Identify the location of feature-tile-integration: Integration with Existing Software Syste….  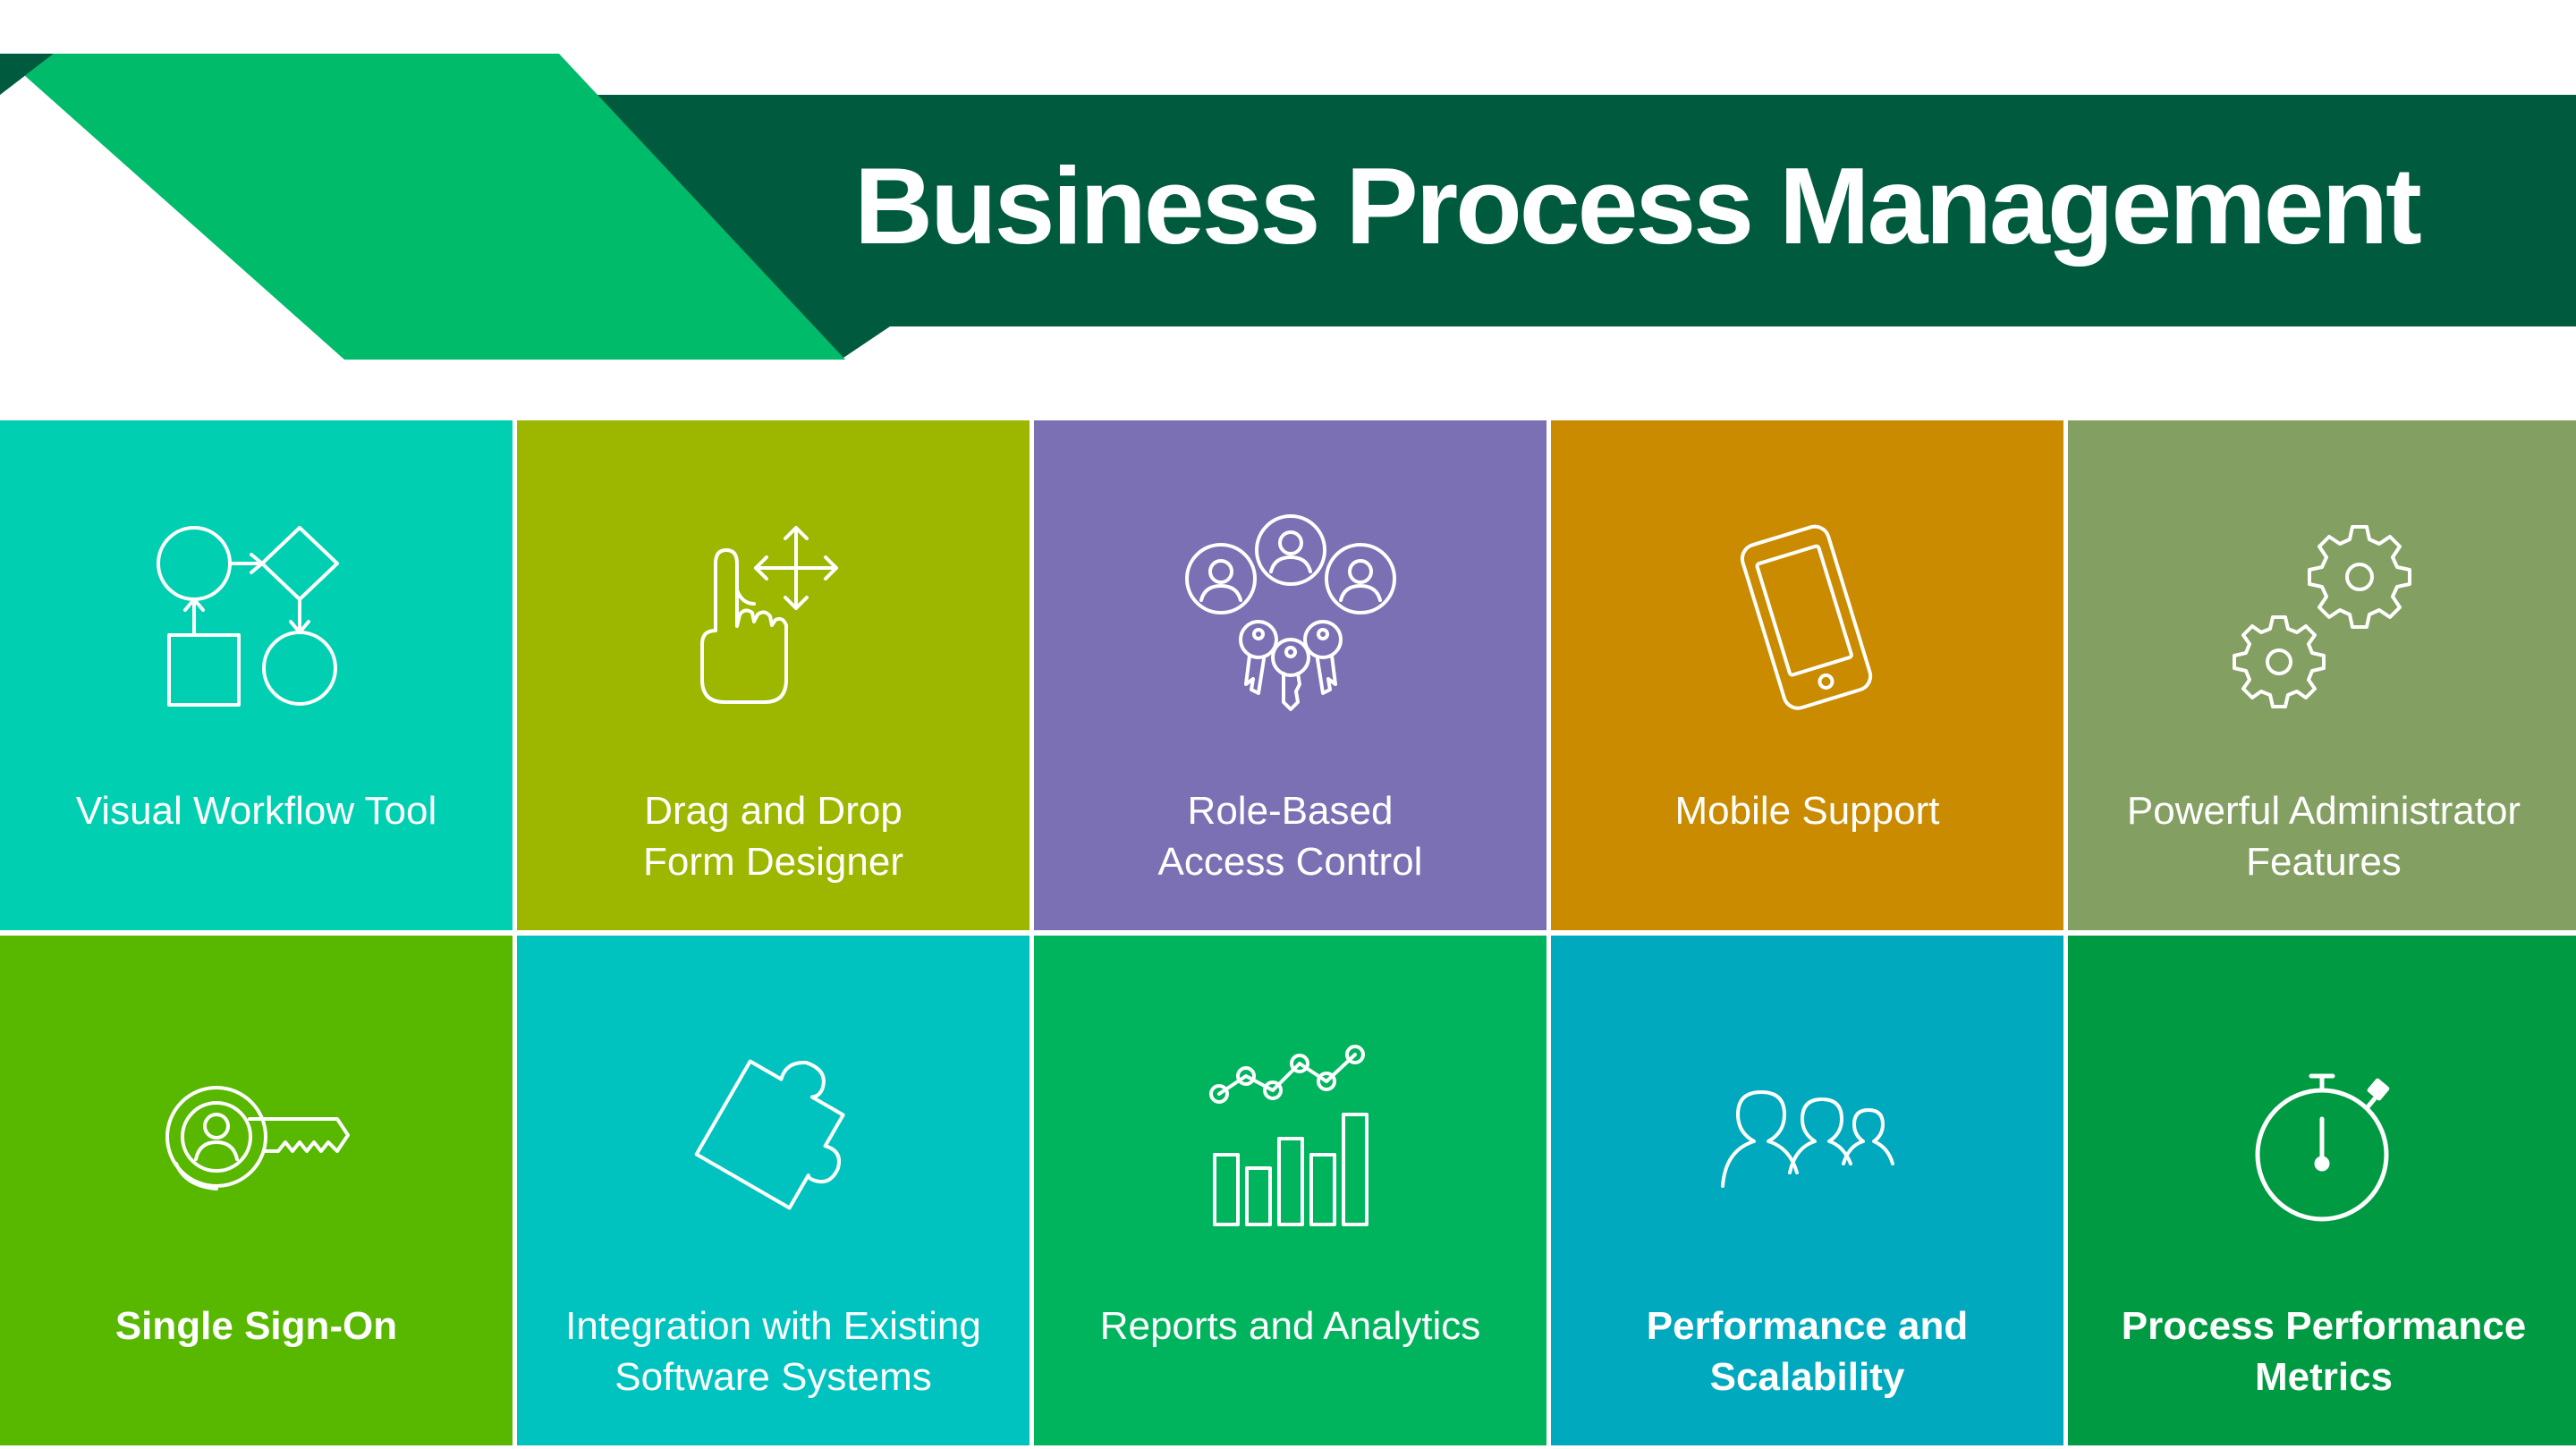
(773, 1190).